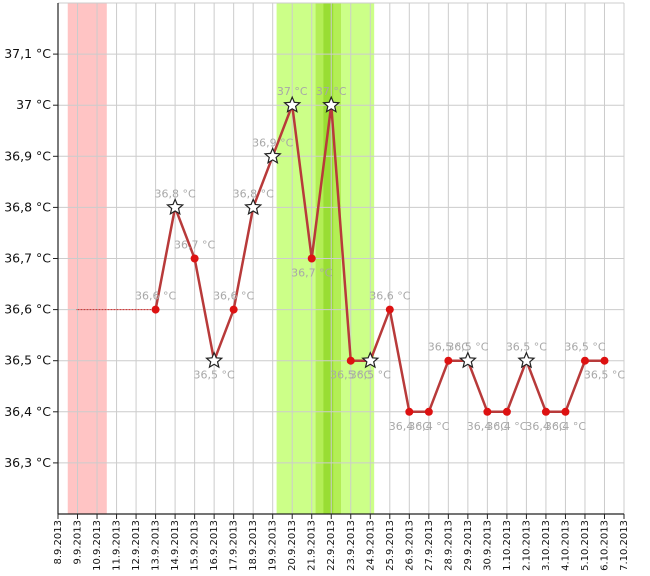  What do you see at coordinates (409, 545) in the screenshot?
I see `x-tick-label: 26.9.2013` at bounding box center [409, 545].